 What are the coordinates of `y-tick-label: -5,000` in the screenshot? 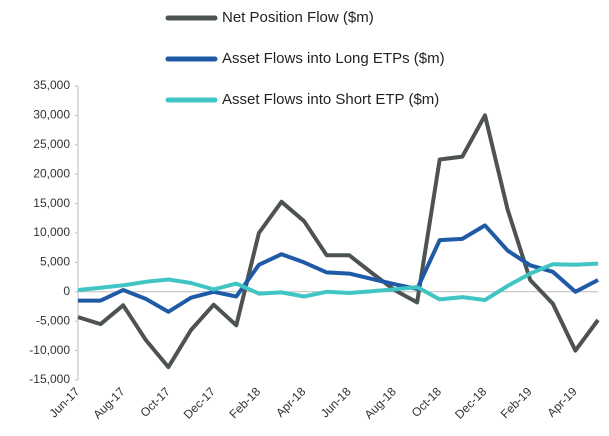 It's located at (53, 320).